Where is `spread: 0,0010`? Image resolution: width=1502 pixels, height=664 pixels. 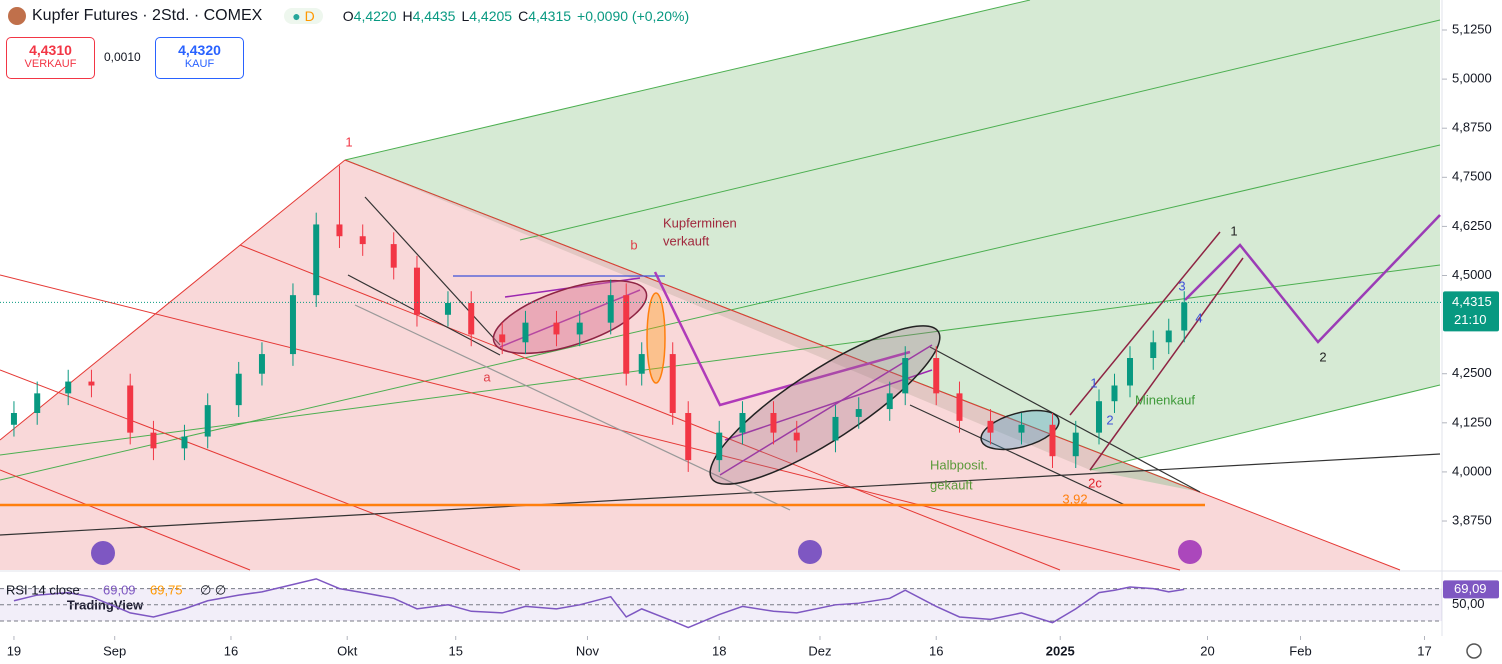
spread: 0,0010 is located at coordinates (122, 57).